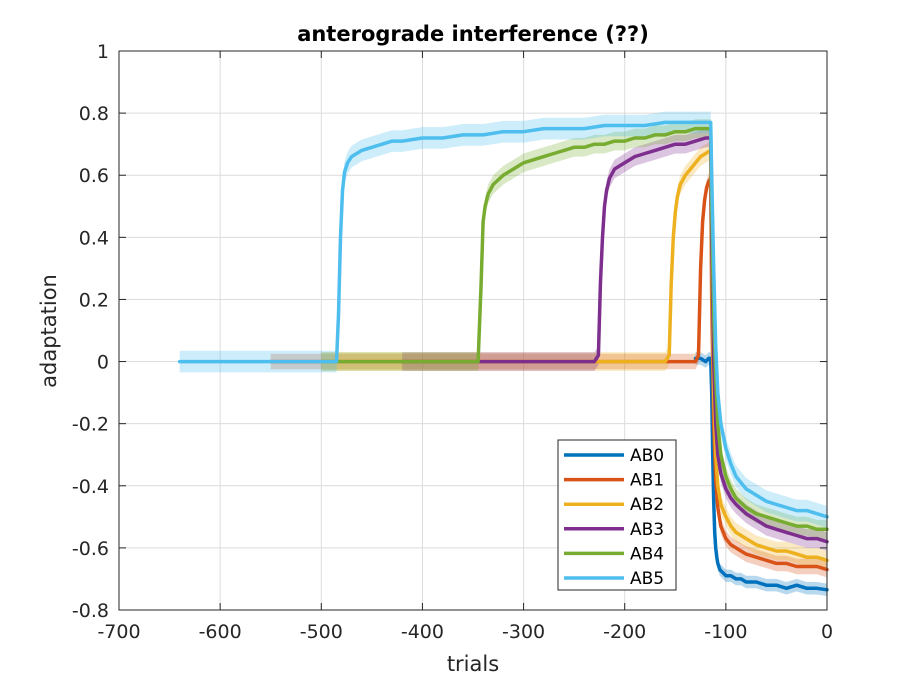  I want to click on y-tick-label-0: -0.8, so click(90, 611).